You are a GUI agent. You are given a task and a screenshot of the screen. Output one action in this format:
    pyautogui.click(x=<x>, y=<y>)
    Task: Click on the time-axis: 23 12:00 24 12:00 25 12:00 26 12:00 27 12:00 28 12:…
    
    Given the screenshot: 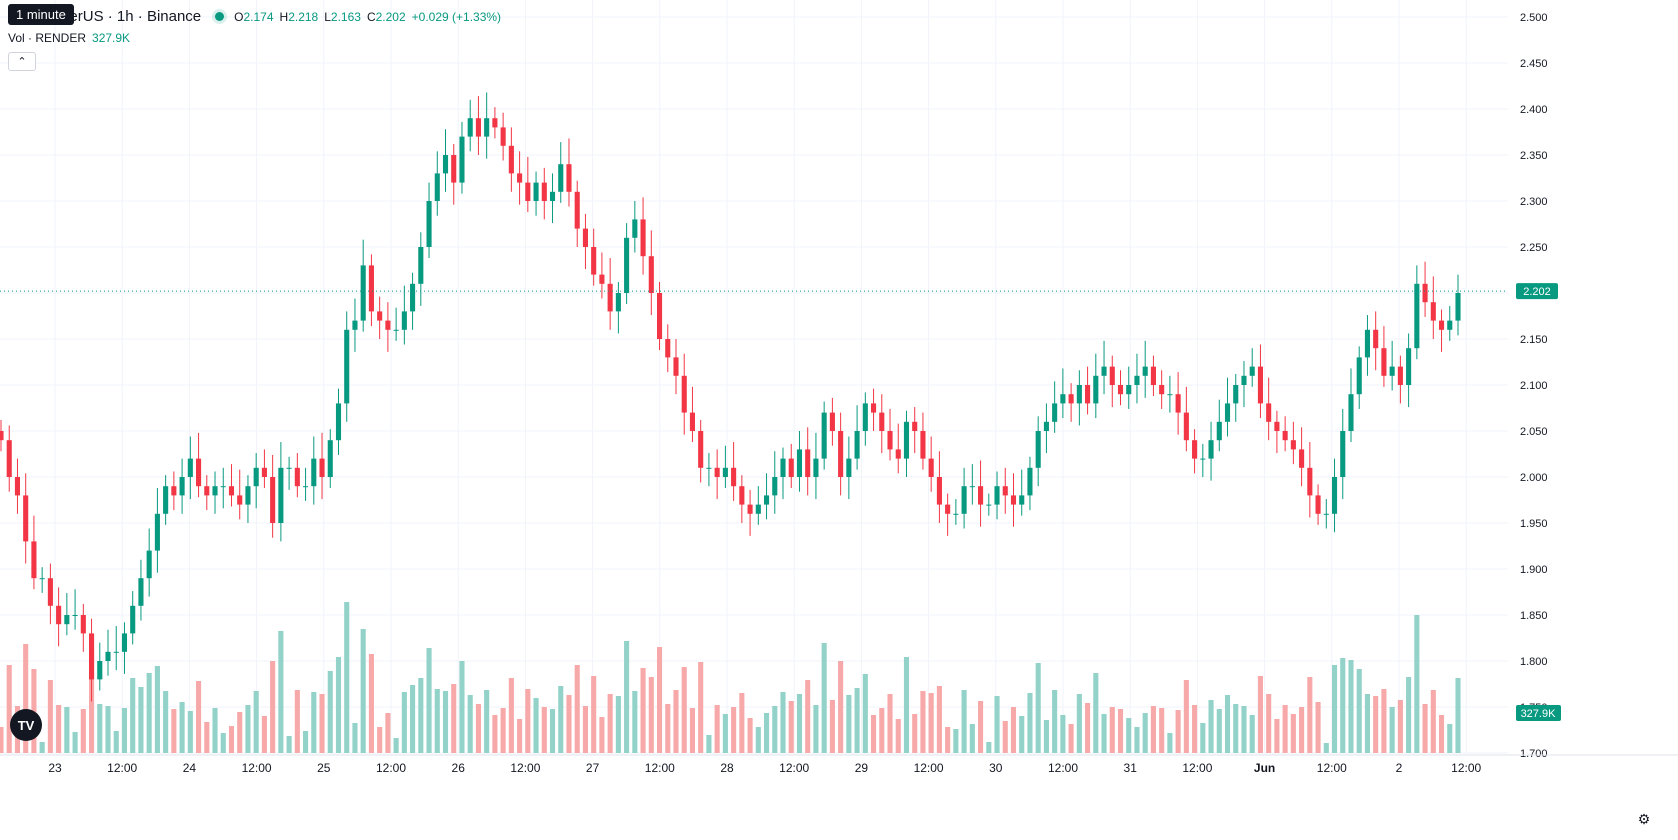 What is the action you would take?
    pyautogui.click(x=839, y=765)
    